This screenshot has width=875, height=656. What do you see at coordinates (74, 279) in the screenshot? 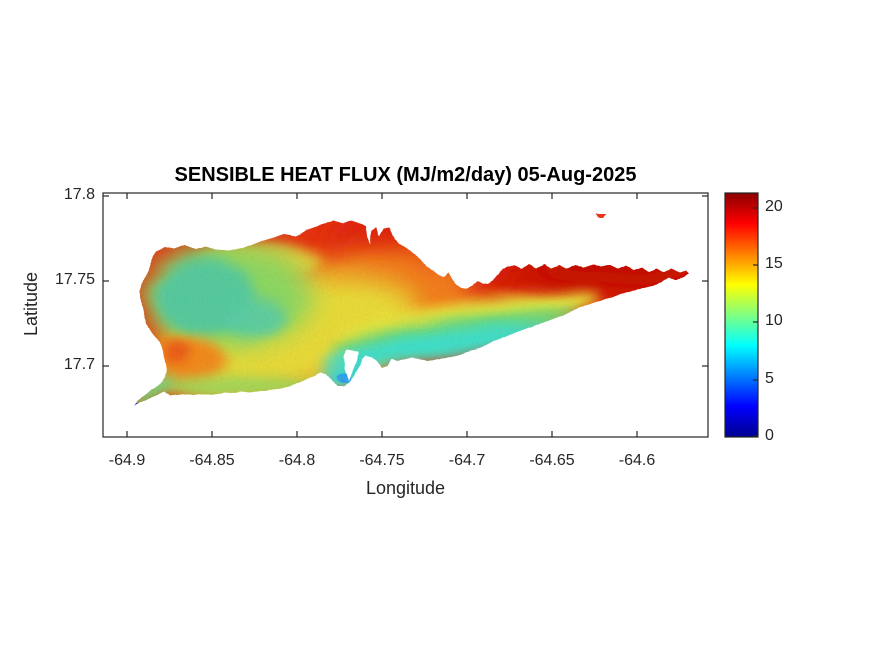
I see `y-tick-label: 17.75` at bounding box center [74, 279].